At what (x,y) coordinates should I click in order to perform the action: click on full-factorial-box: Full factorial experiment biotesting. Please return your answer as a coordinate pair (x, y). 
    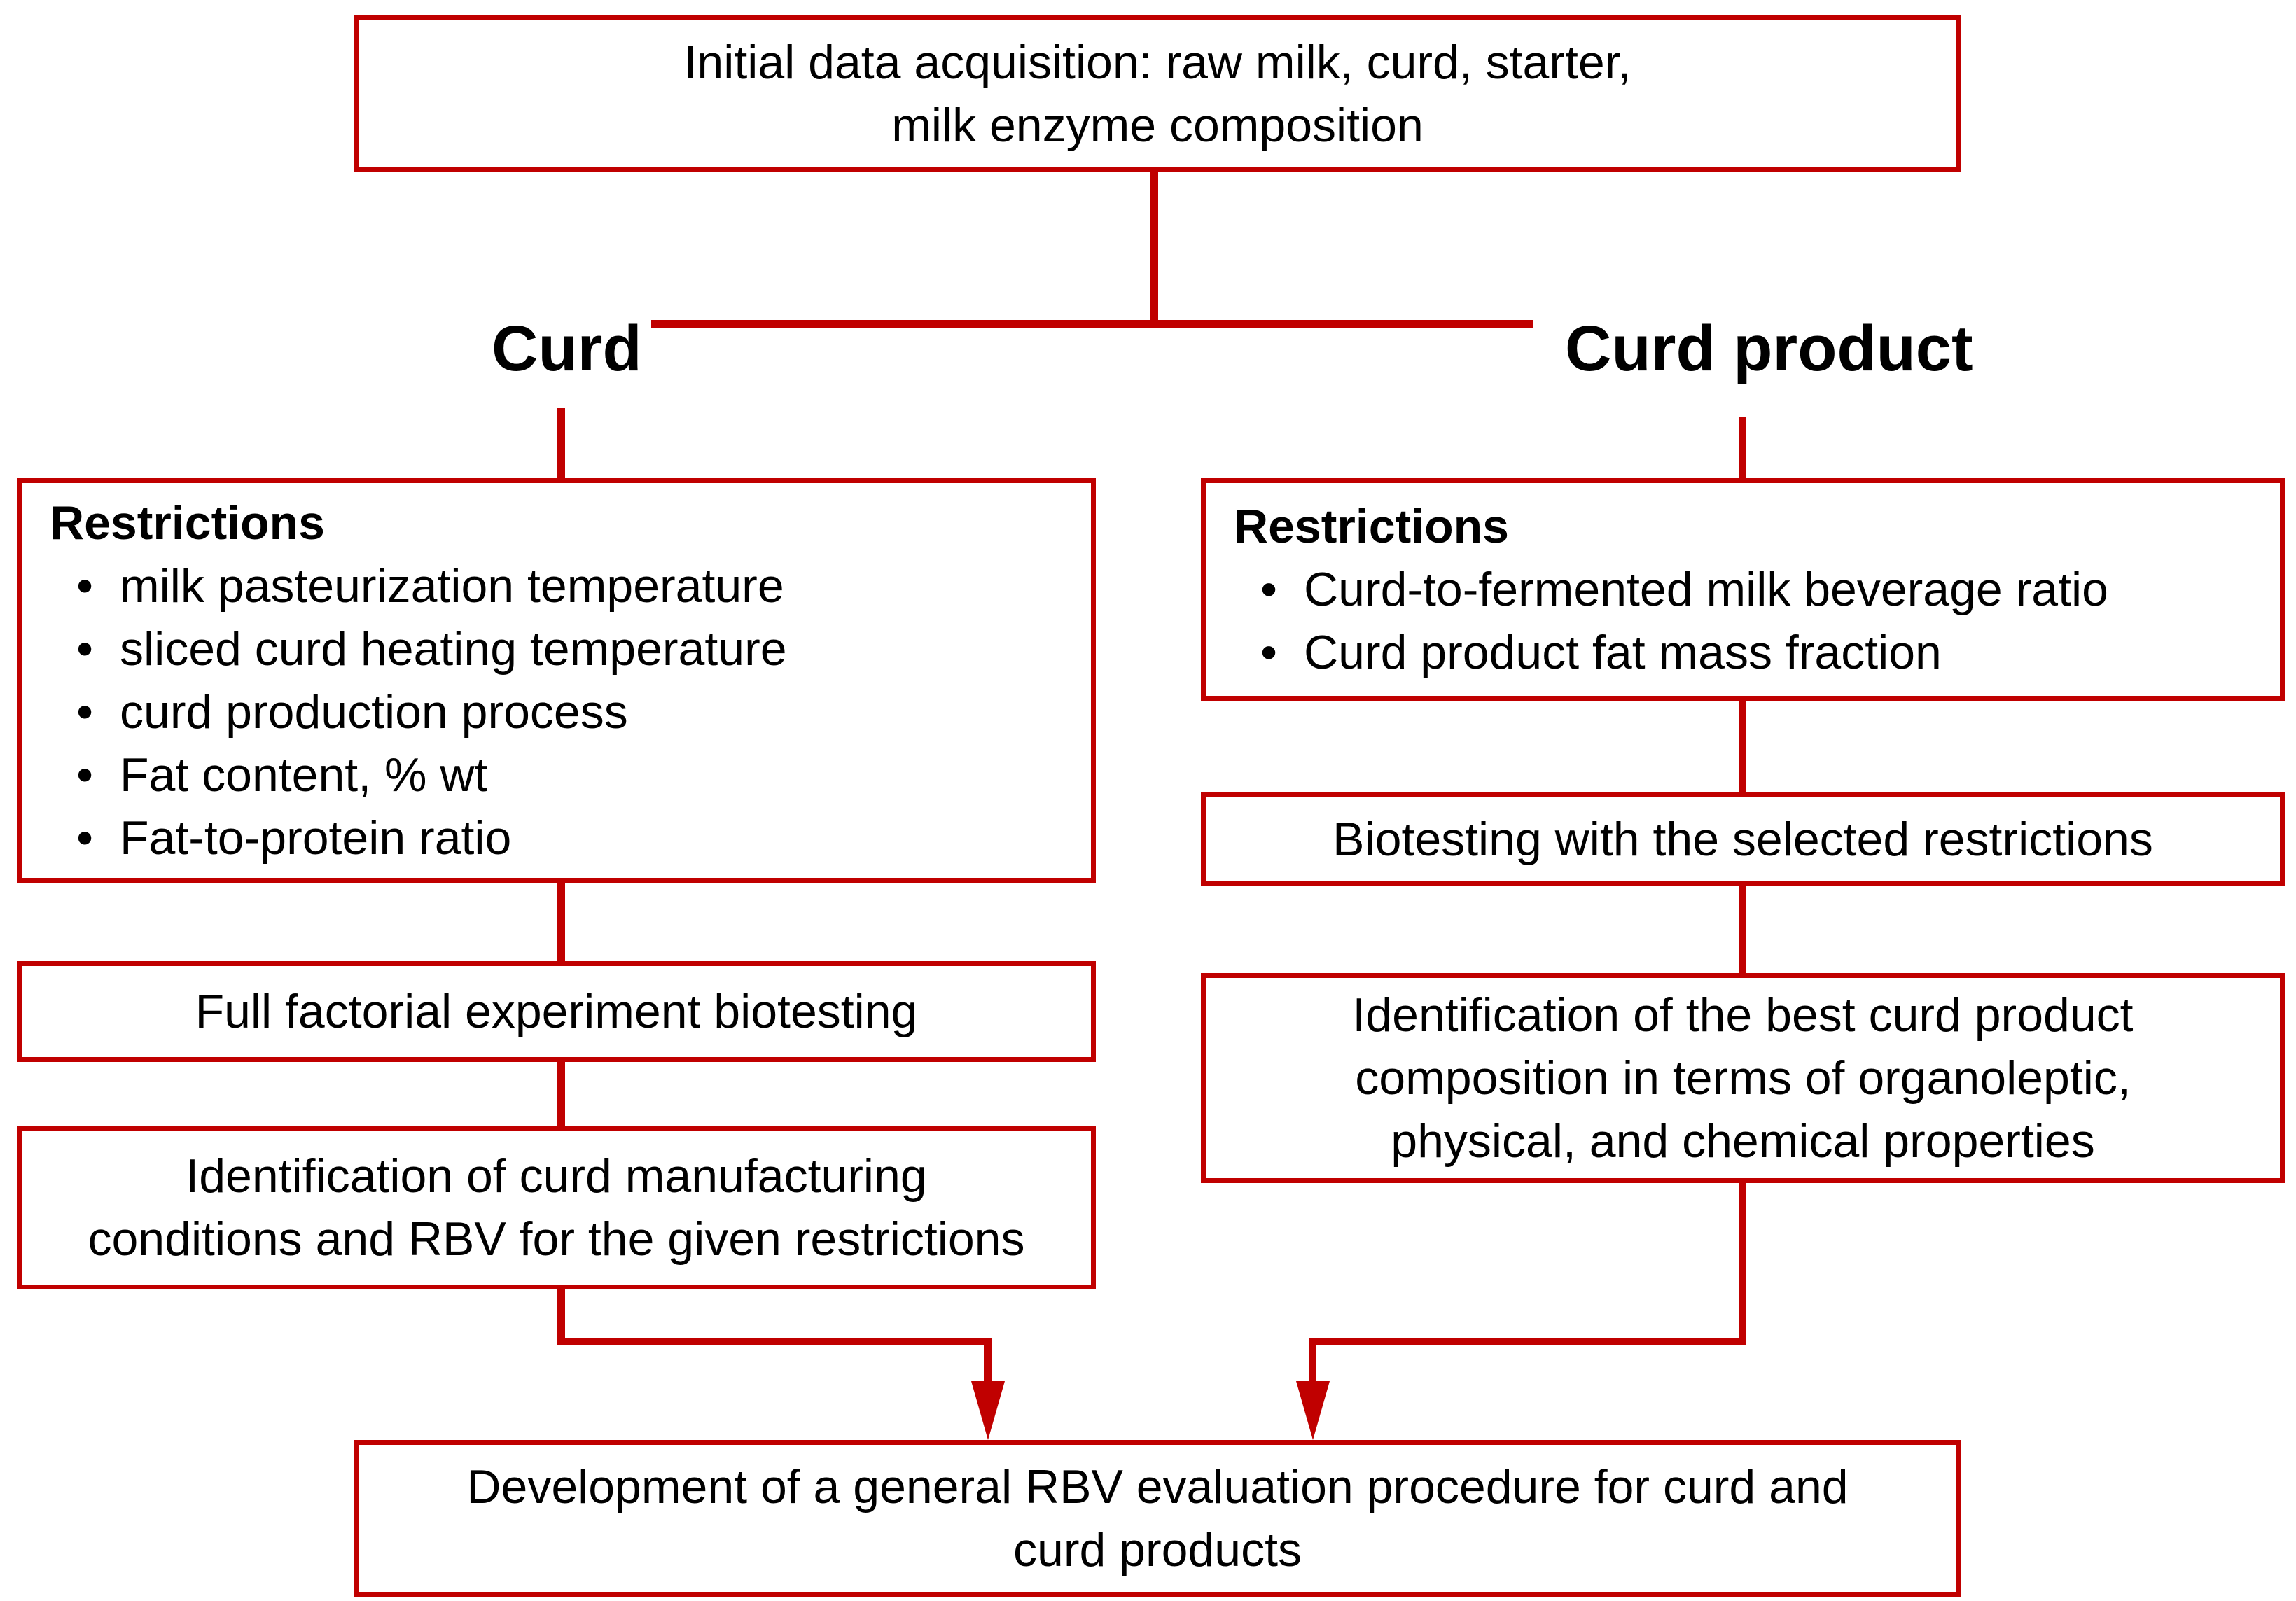
    Looking at the image, I should click on (556, 1012).